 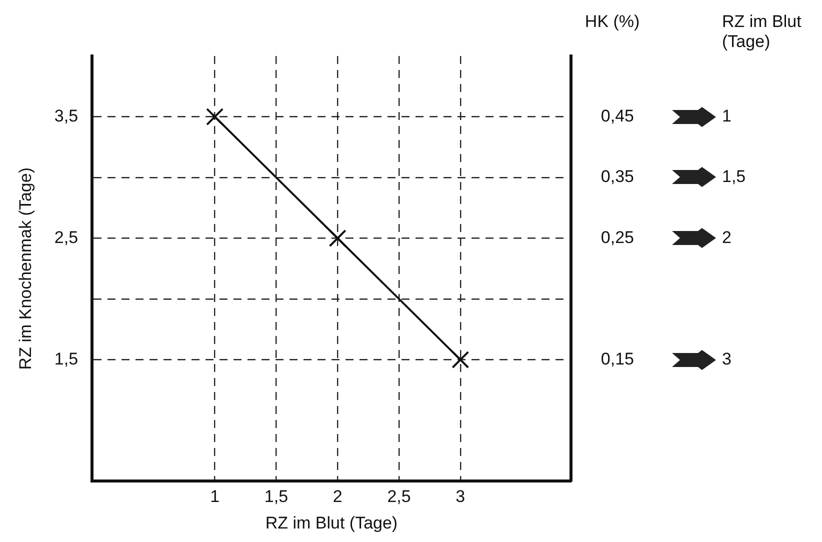 What do you see at coordinates (399, 496) in the screenshot?
I see `x-tick-label: 2,5` at bounding box center [399, 496].